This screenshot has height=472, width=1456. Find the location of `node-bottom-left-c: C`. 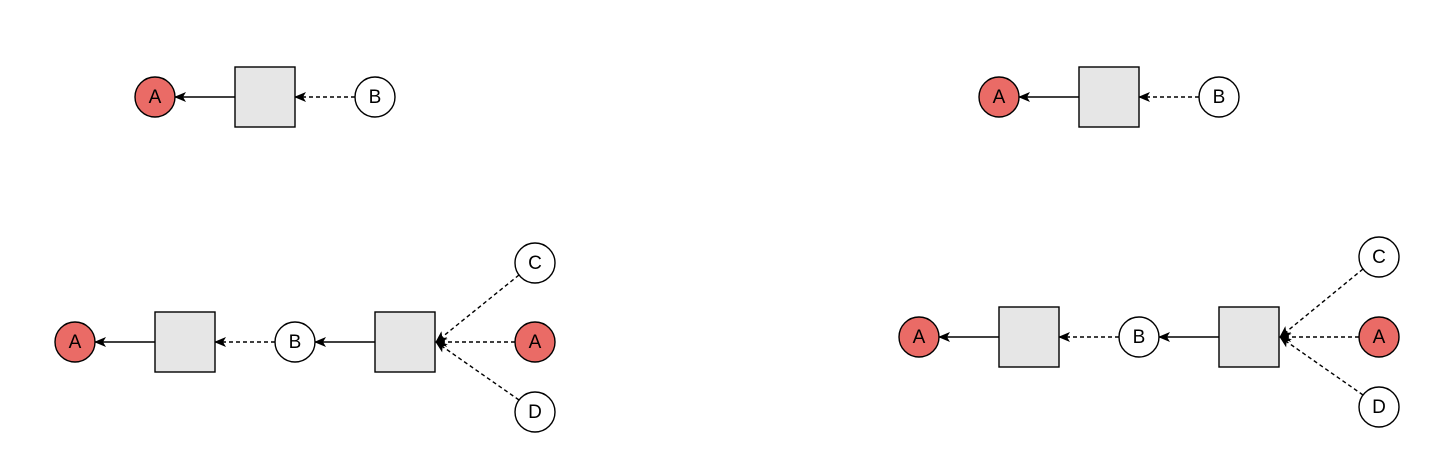

node-bottom-left-c: C is located at coordinates (535, 263).